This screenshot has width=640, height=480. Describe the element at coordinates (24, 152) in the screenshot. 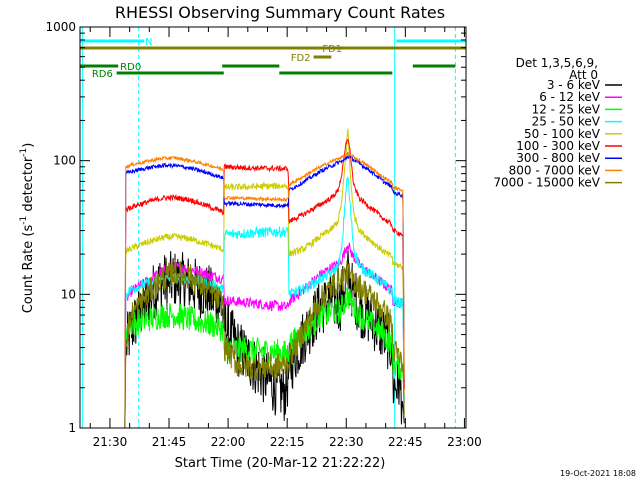

I see `y-axis-label-exponent-2: -1` at that location.